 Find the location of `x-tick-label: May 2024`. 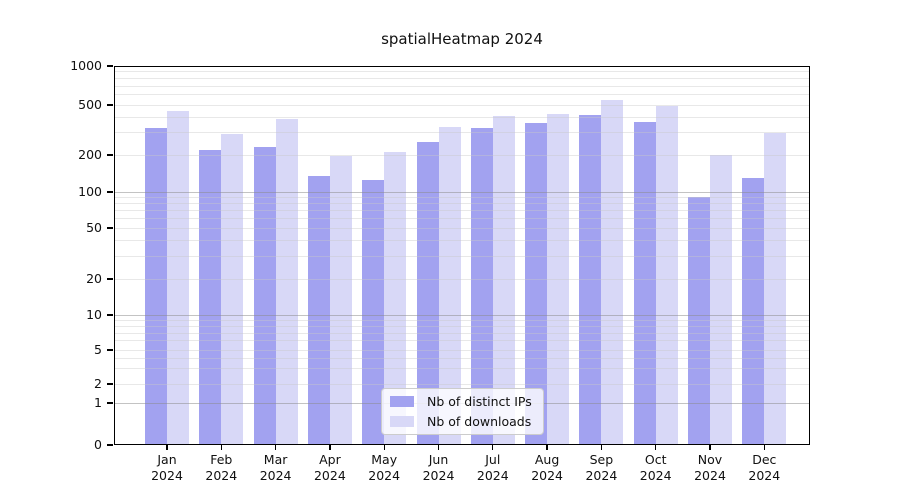

x-tick-label: May 2024 is located at coordinates (384, 467).